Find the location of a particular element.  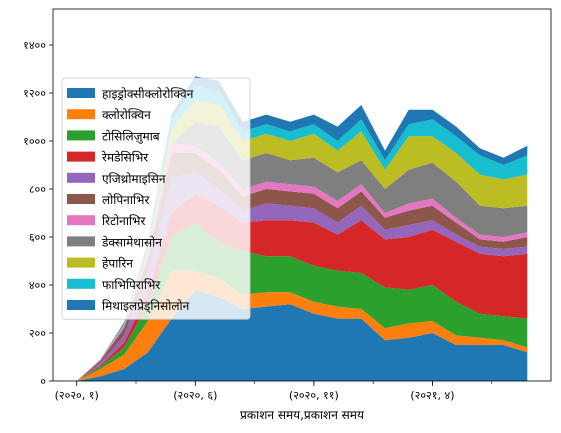

legend-label: रेमडेसिभिर is located at coordinates (125, 158).